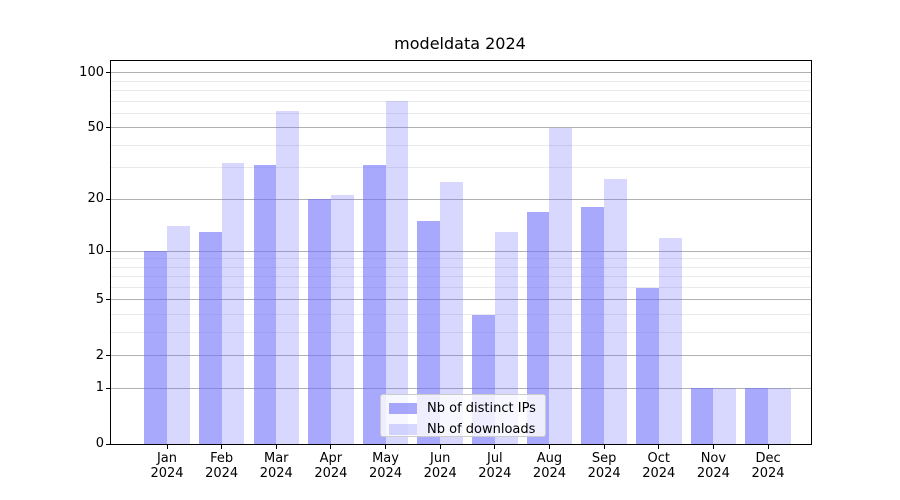 Image resolution: width=900 pixels, height=500 pixels. I want to click on bar-nb-of-distinct-ips-dec, so click(757, 416).